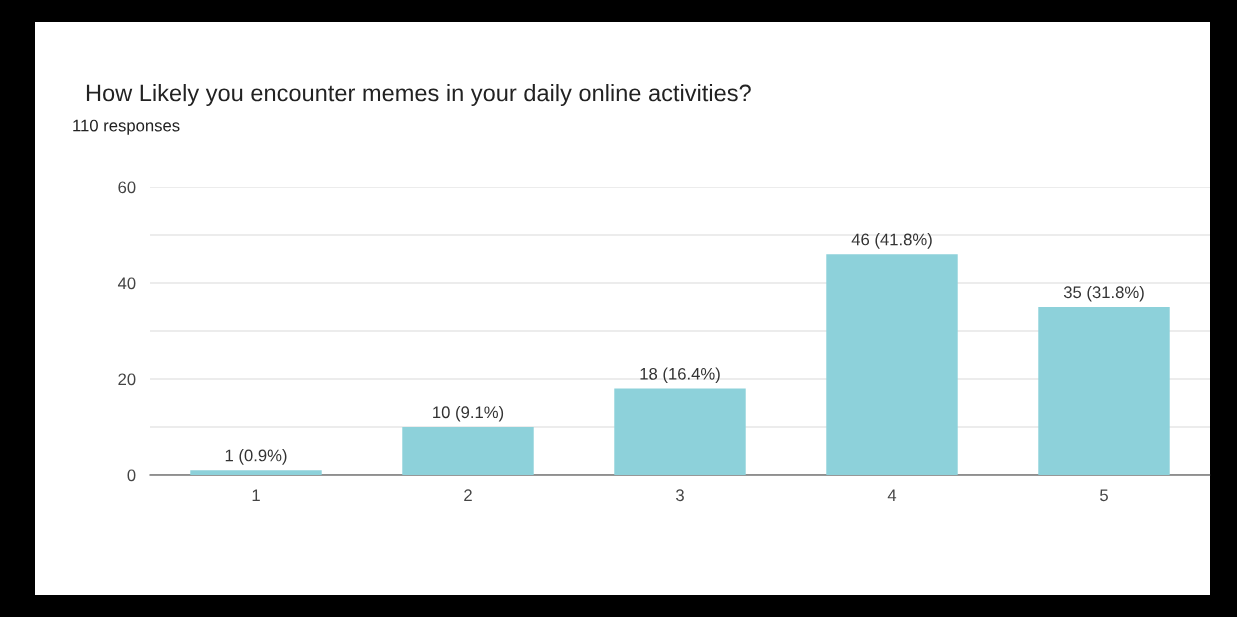  What do you see at coordinates (680, 495) in the screenshot?
I see `x-tick-label: 3` at bounding box center [680, 495].